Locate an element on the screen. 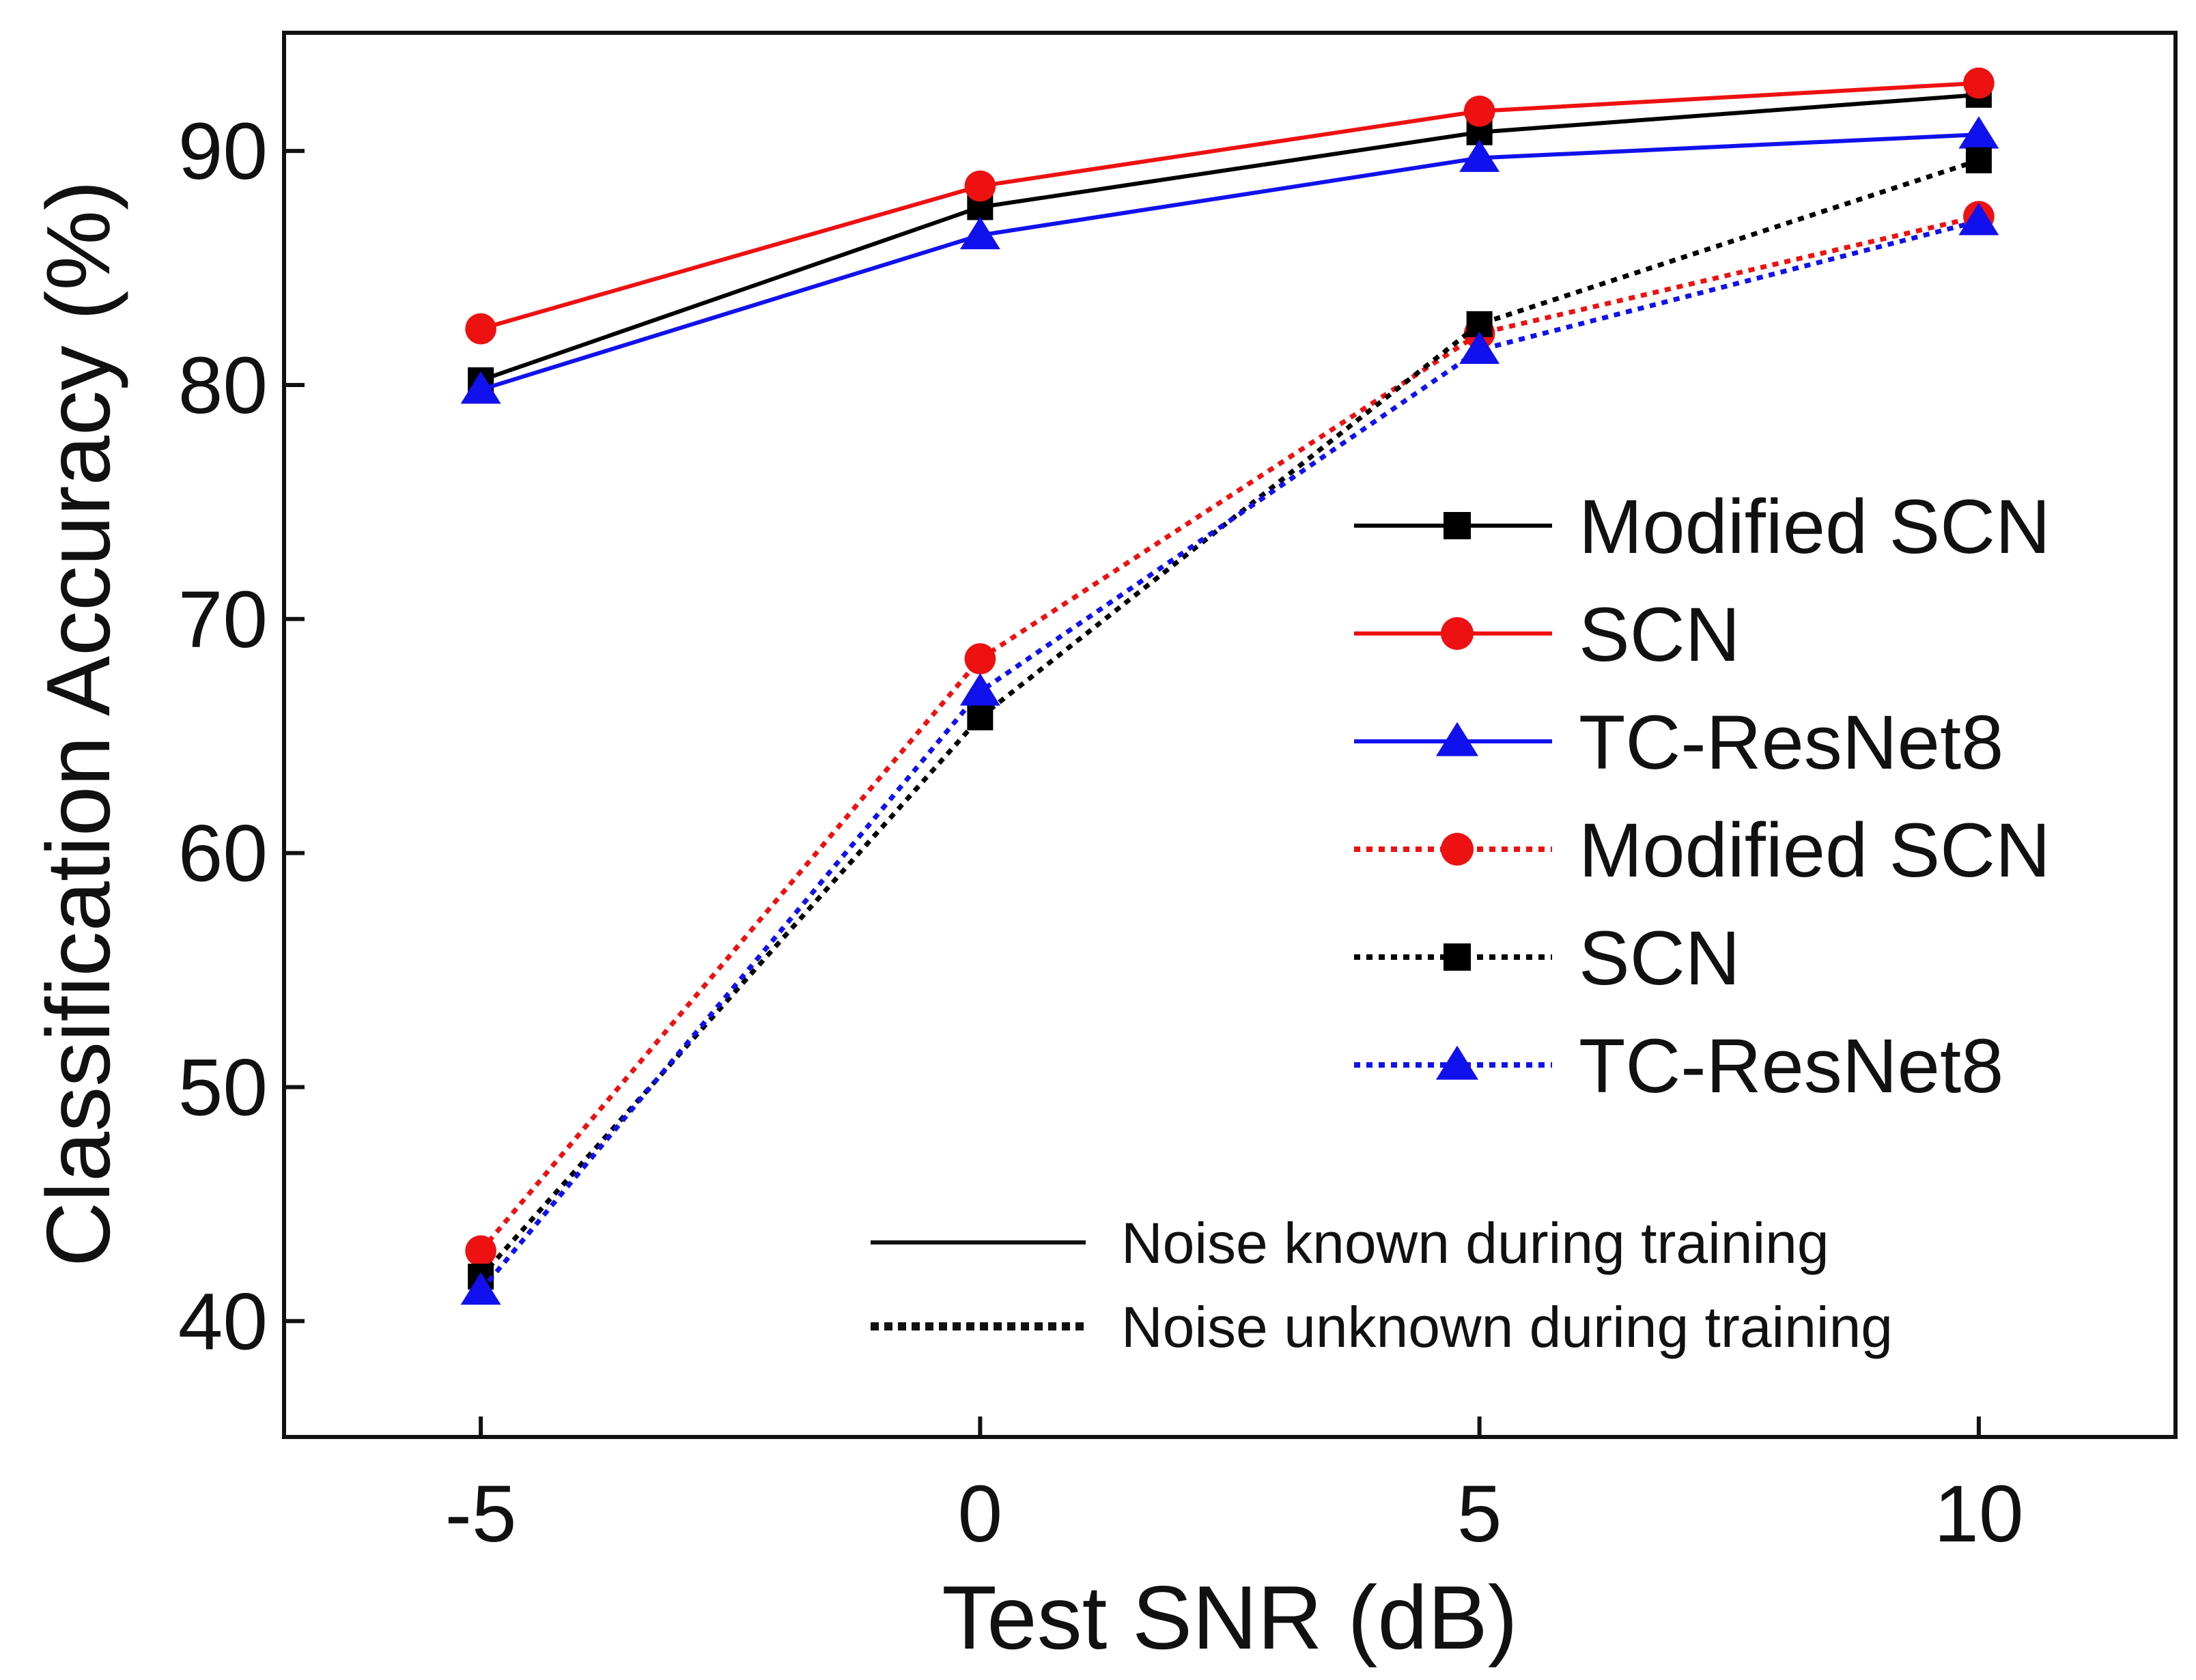 The width and height of the screenshot is (2196, 1680). y-axis: 40 50 60 70 80 90 is located at coordinates (242, 736).